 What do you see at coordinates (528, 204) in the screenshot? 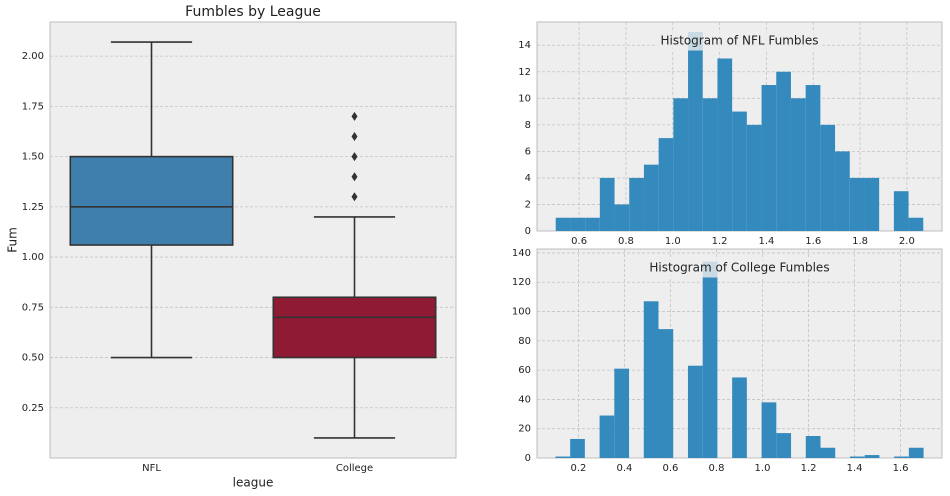
I see `y-tick-label: 2` at bounding box center [528, 204].